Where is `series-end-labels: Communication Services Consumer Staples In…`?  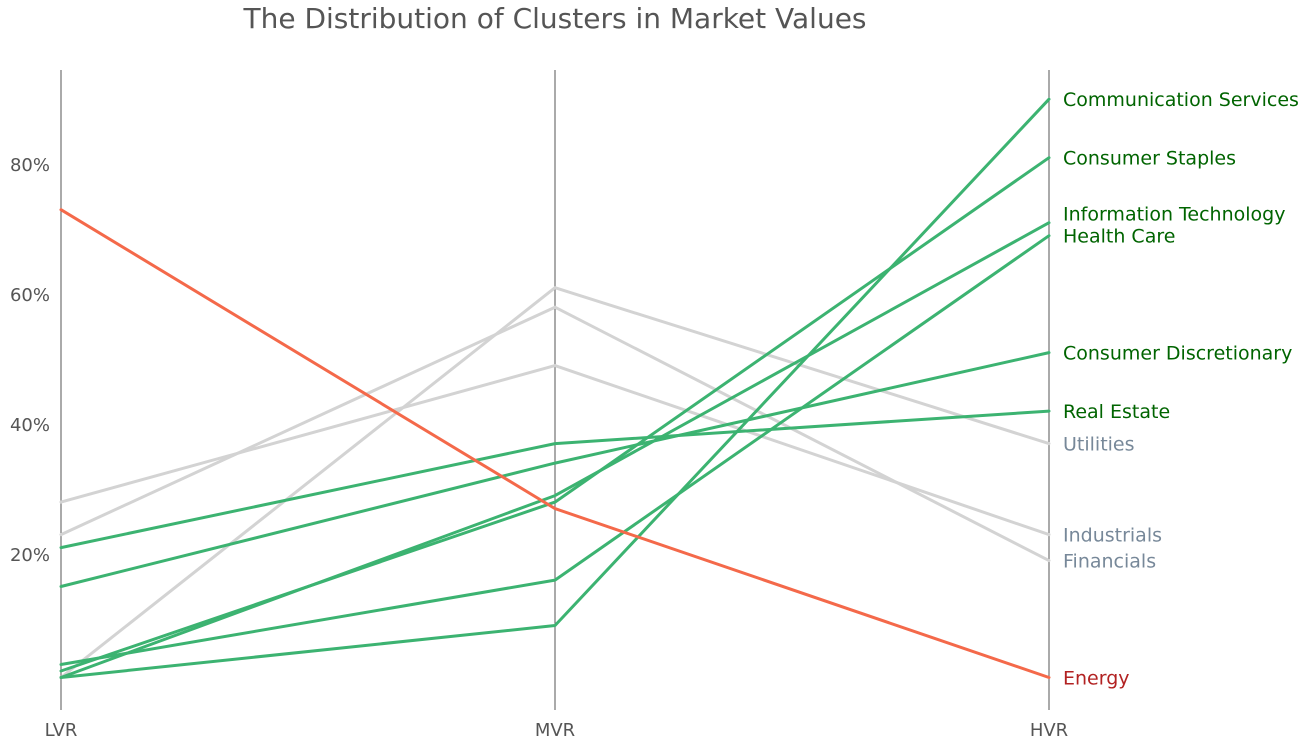 series-end-labels: Communication Services Consumer Staples In… is located at coordinates (1181, 389).